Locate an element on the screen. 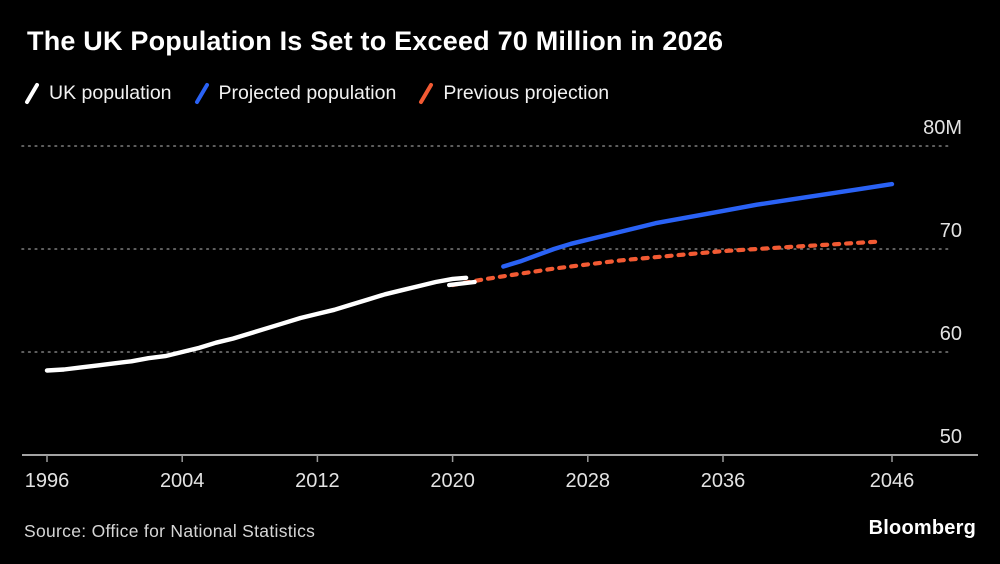 Image resolution: width=1000 pixels, height=564 pixels. legend-item-uk-population: UK population is located at coordinates (98, 93).